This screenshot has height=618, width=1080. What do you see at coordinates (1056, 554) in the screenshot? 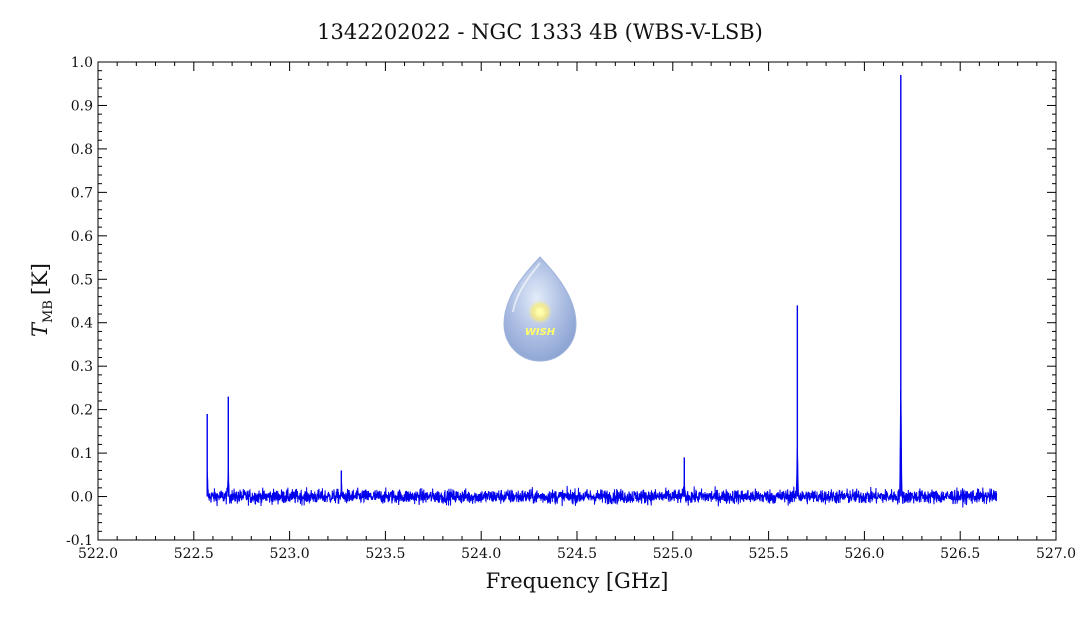
I see `x-tick-label: 527.0` at bounding box center [1056, 554].